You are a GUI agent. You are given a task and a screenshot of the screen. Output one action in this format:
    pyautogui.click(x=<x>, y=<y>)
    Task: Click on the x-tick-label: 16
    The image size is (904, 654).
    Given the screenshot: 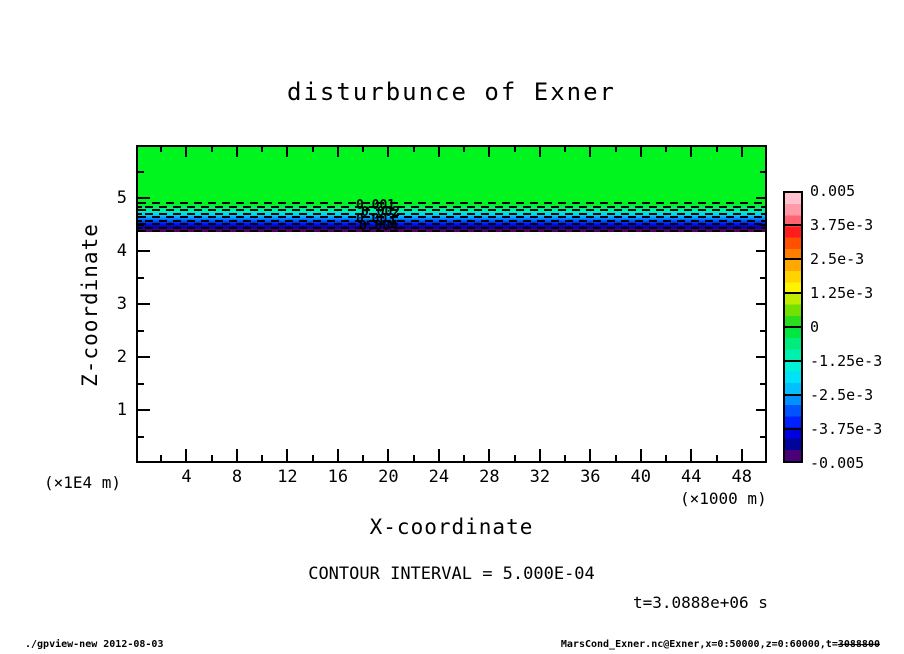 What is the action you would take?
    pyautogui.click(x=338, y=477)
    